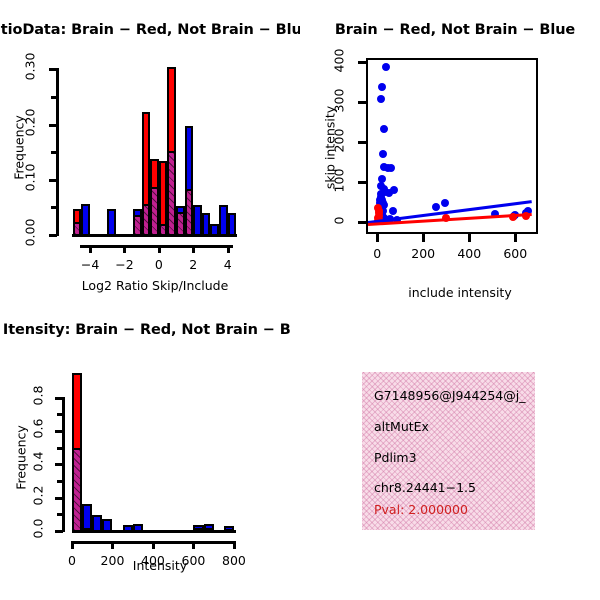  I want to click on scatter-plot-frame, so click(452, 146).